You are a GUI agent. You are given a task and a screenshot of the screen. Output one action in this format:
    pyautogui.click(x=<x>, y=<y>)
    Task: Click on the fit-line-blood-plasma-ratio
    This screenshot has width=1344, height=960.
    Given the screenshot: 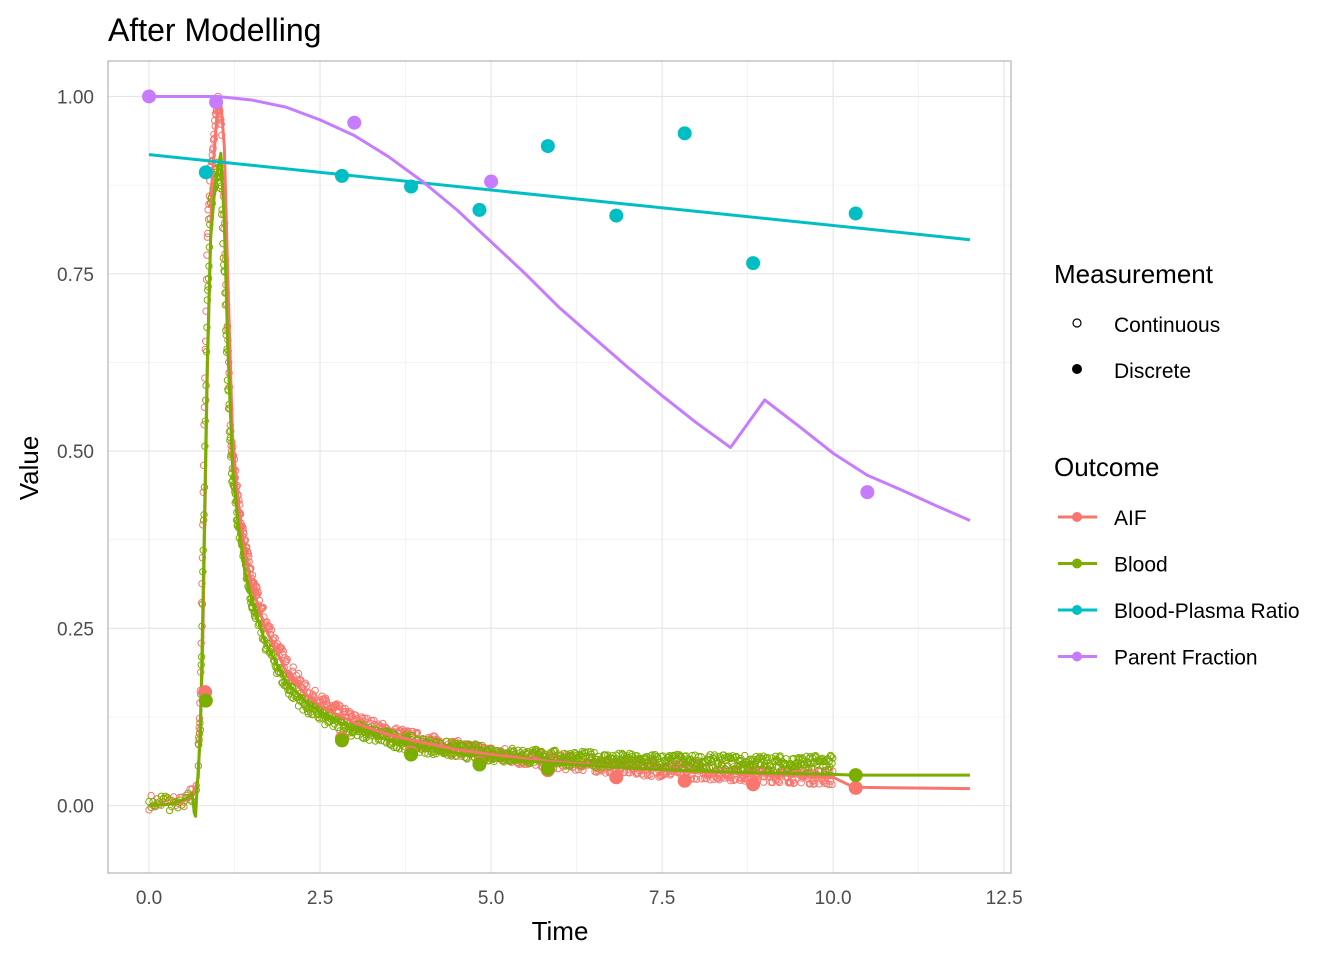 What is the action you would take?
    pyautogui.click(x=559, y=197)
    